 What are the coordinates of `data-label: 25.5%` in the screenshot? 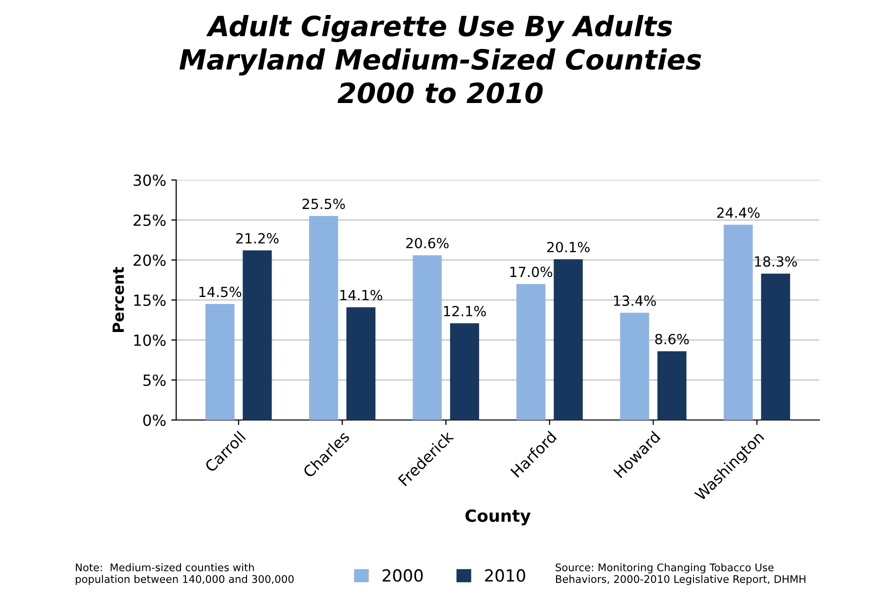 It's located at (323, 204).